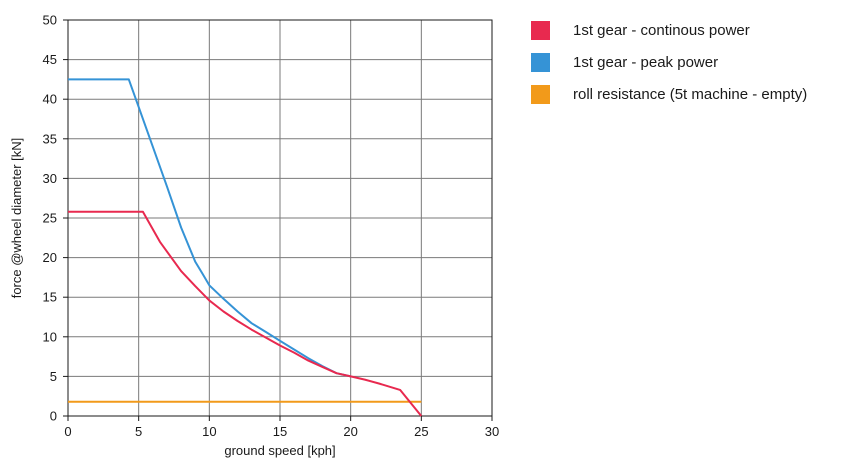 This screenshot has width=858, height=461. What do you see at coordinates (50, 297) in the screenshot?
I see `y-tick-label: 15` at bounding box center [50, 297].